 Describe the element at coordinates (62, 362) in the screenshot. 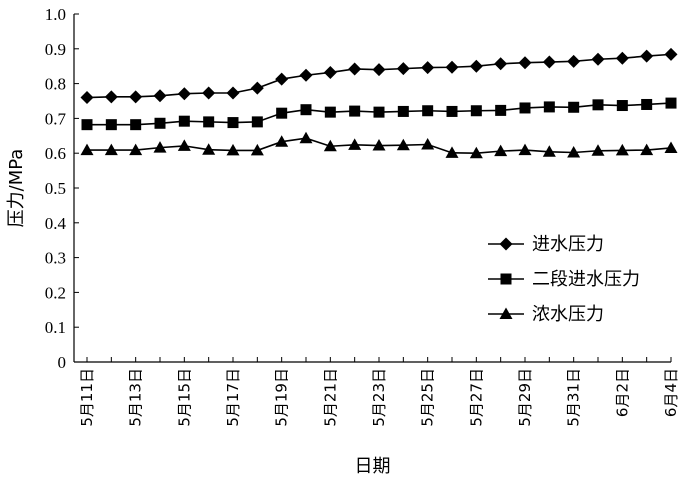

I see `y-tick-label: 0` at that location.